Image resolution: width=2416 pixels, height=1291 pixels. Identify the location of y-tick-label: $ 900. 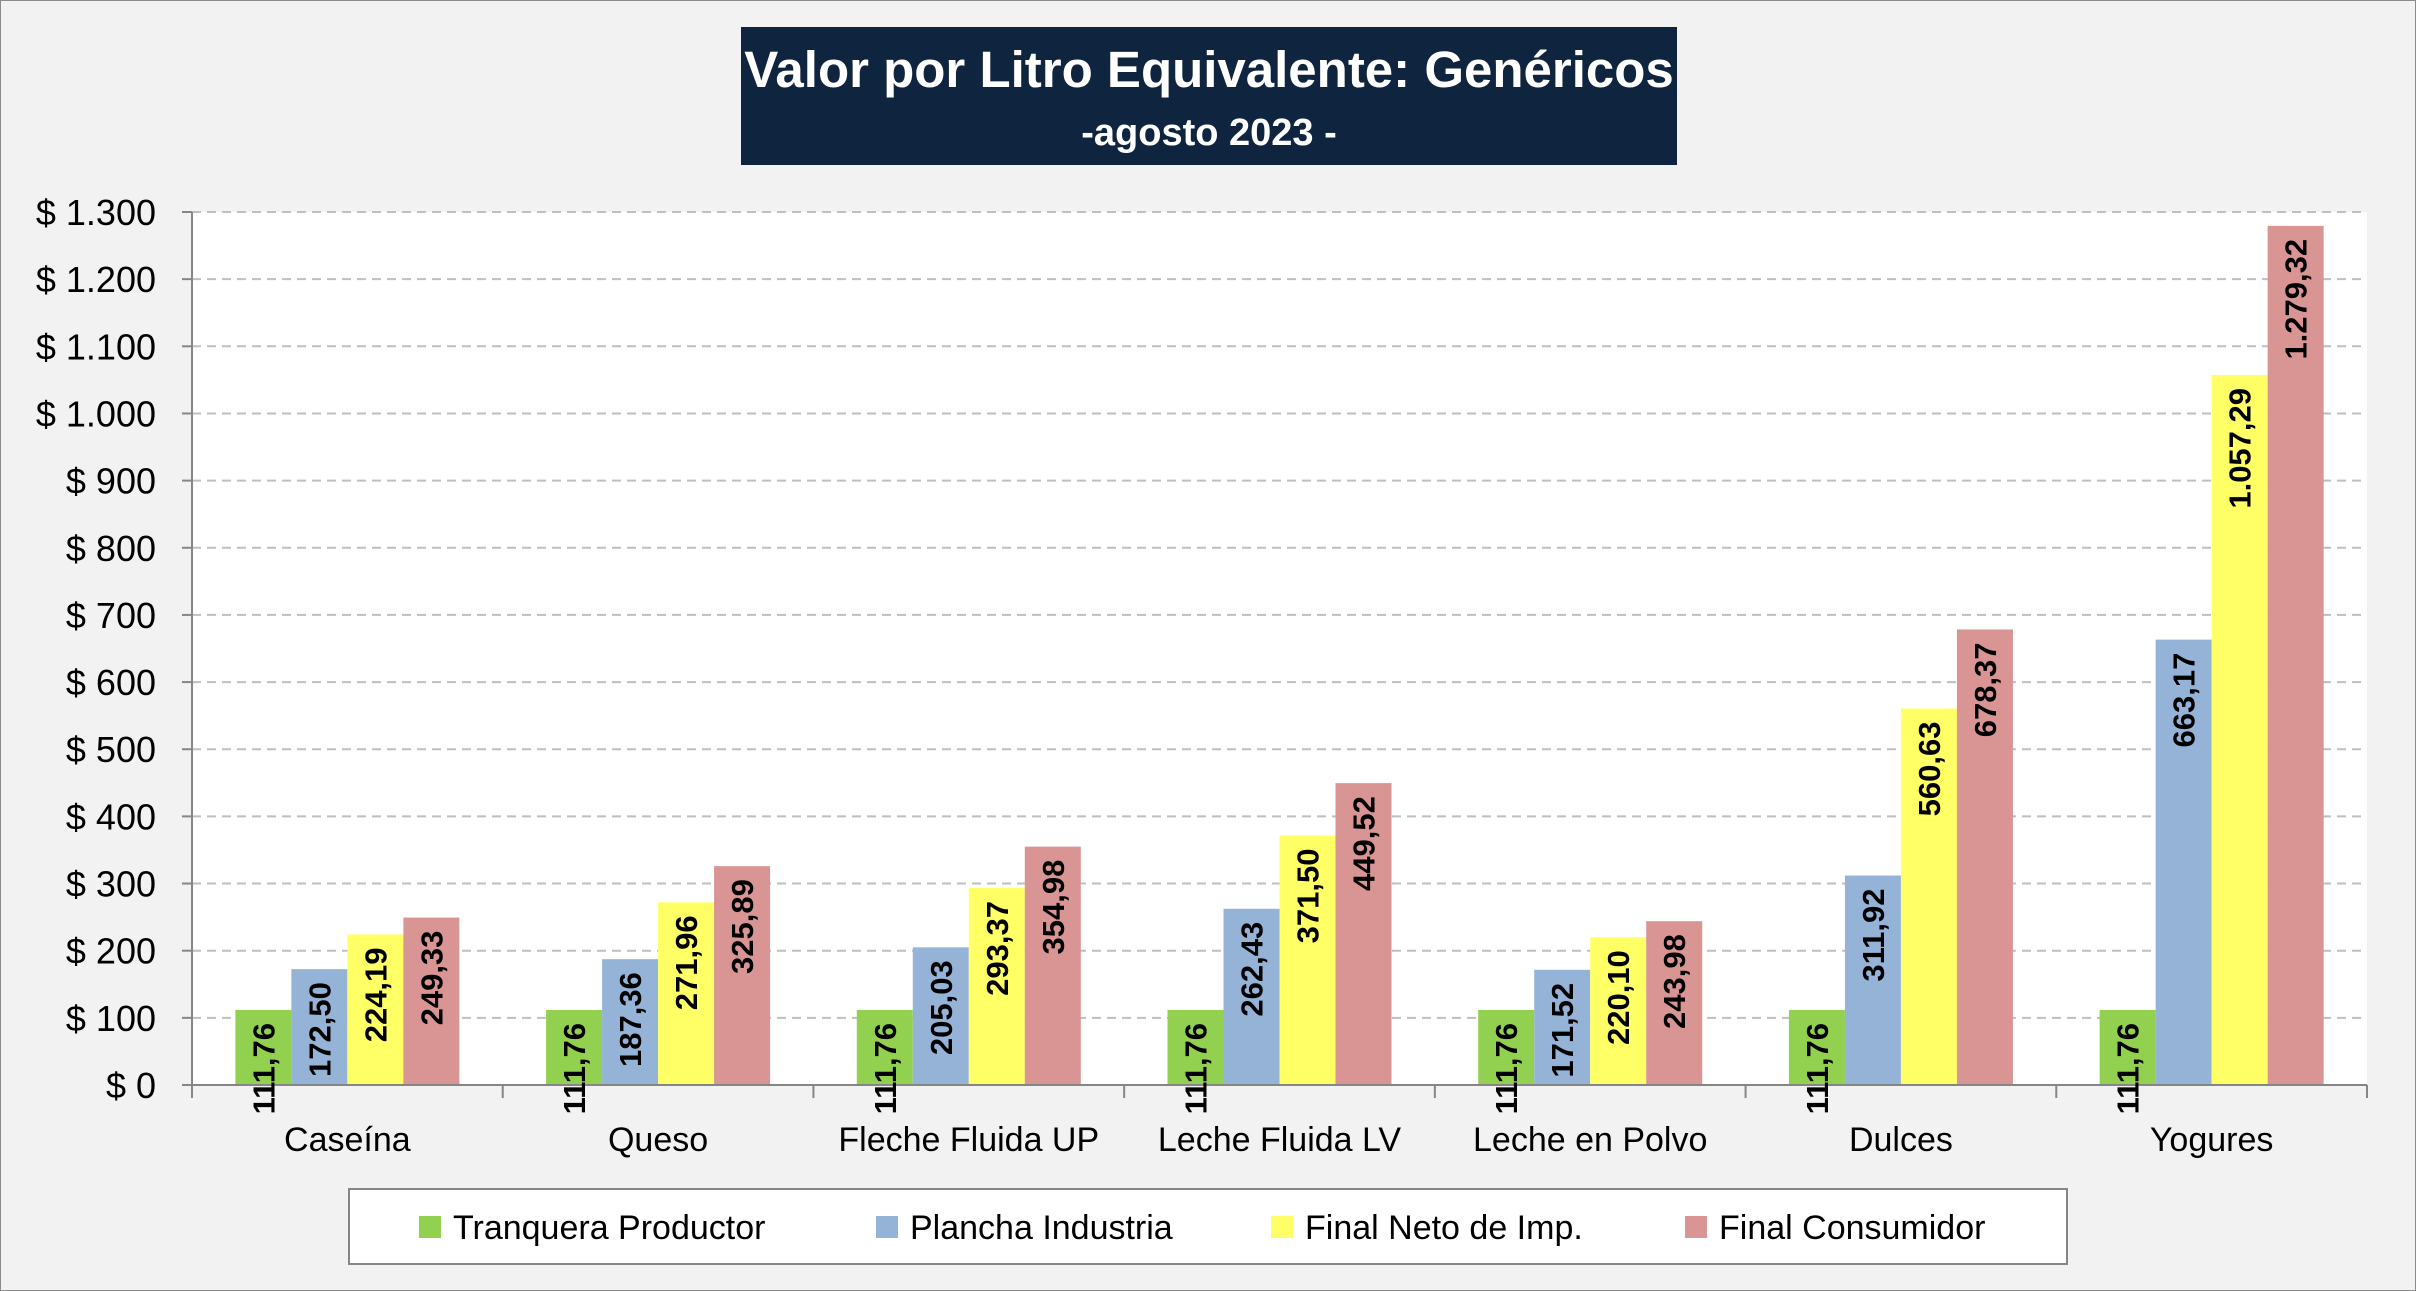
(111, 481).